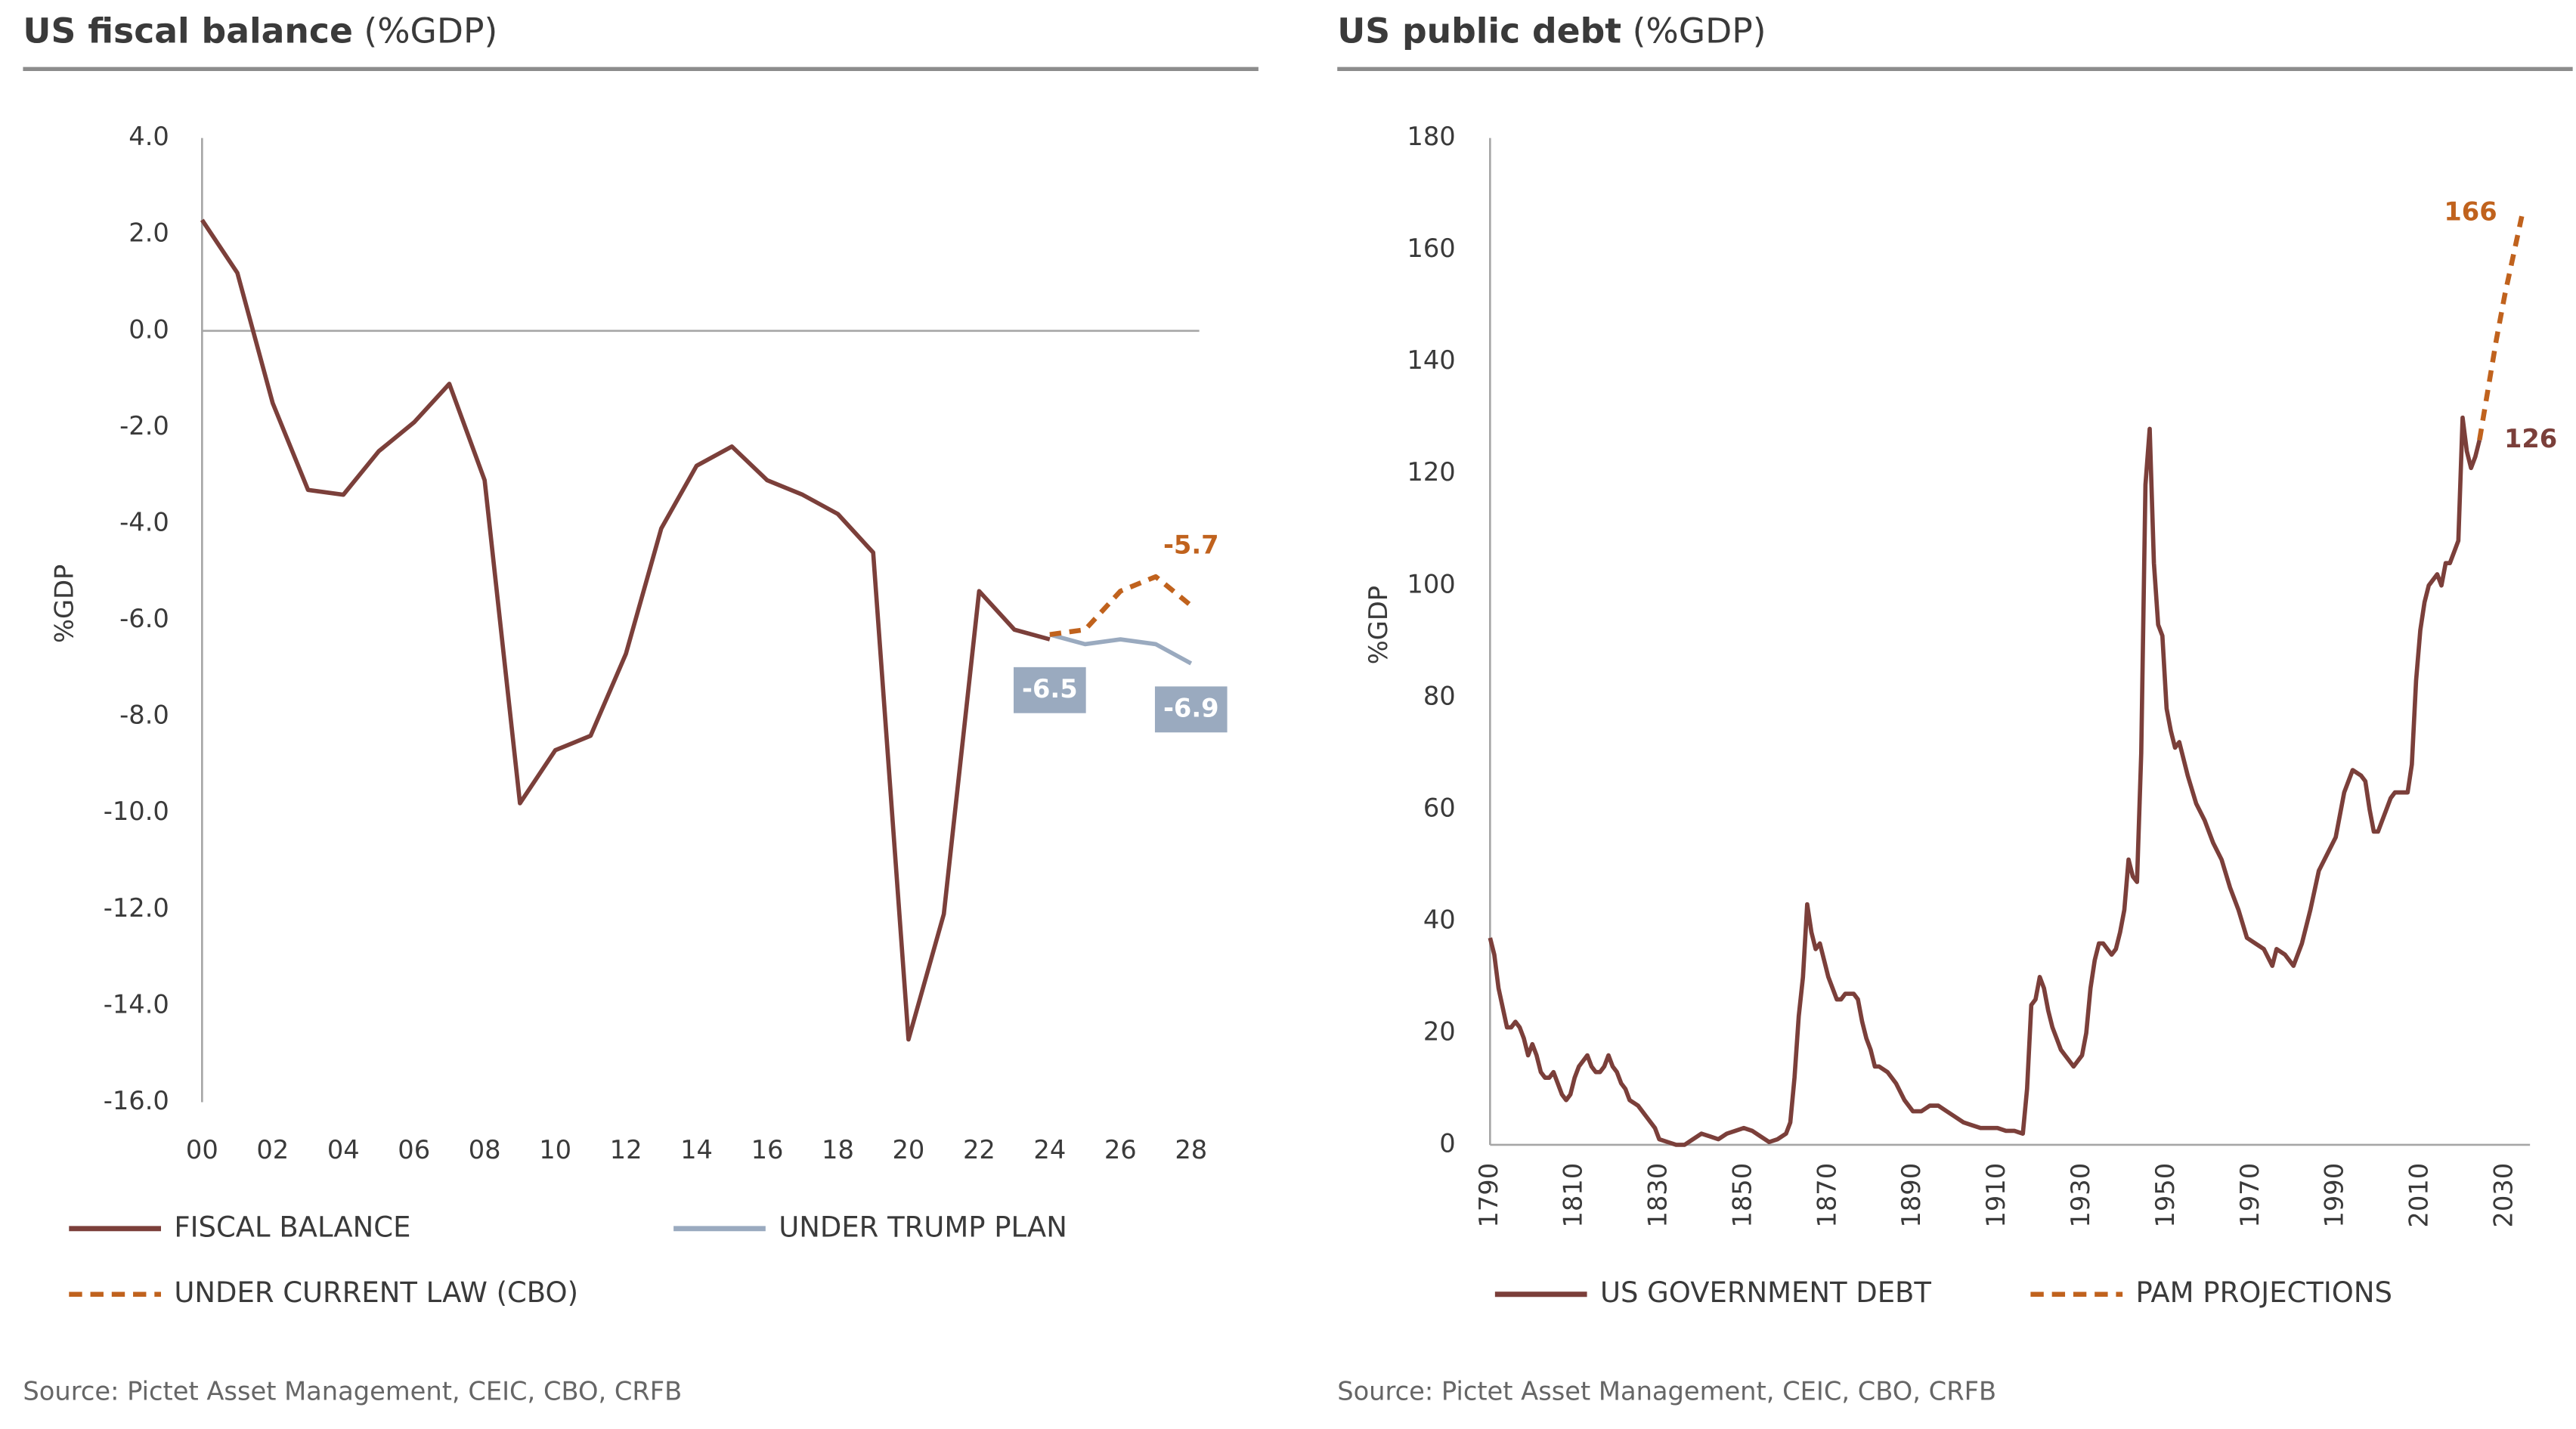  What do you see at coordinates (144, 522) in the screenshot?
I see `y-tick-label: -4.0` at bounding box center [144, 522].